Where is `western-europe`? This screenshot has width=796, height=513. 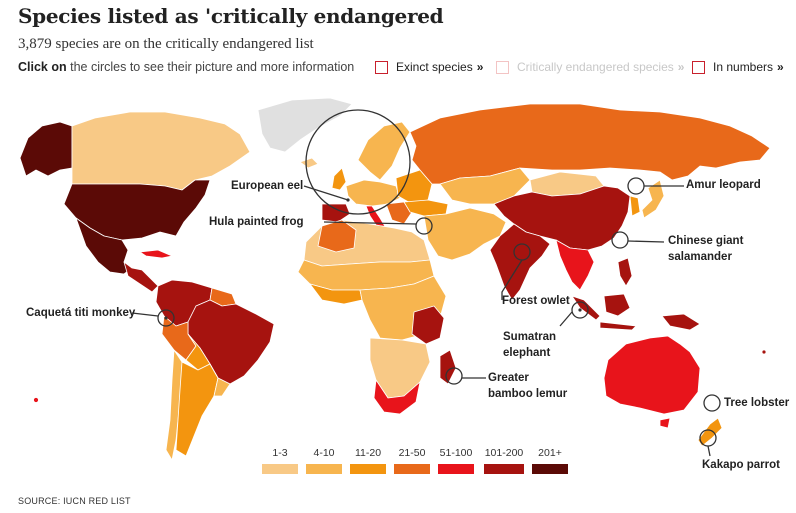 western-europe is located at coordinates (373, 193).